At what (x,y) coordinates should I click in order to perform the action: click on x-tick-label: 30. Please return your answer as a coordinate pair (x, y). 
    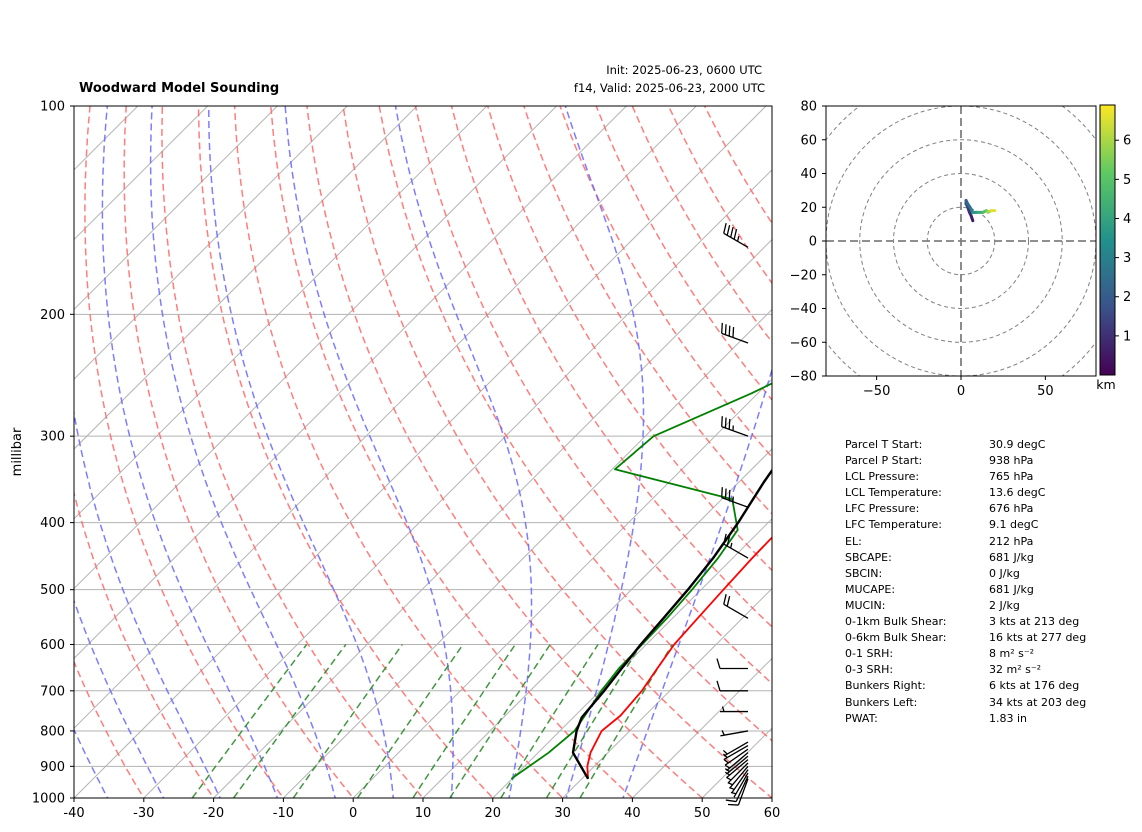
    Looking at the image, I should click on (562, 813).